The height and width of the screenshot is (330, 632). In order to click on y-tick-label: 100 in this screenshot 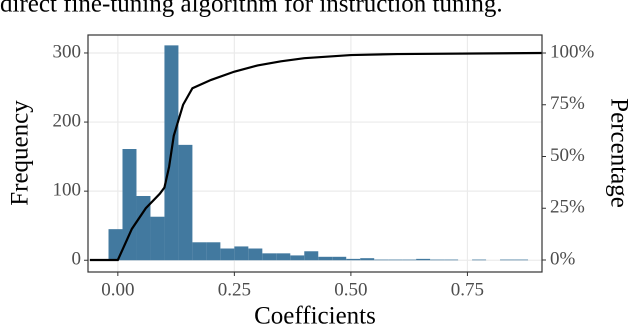, I will do `click(67, 190)`.